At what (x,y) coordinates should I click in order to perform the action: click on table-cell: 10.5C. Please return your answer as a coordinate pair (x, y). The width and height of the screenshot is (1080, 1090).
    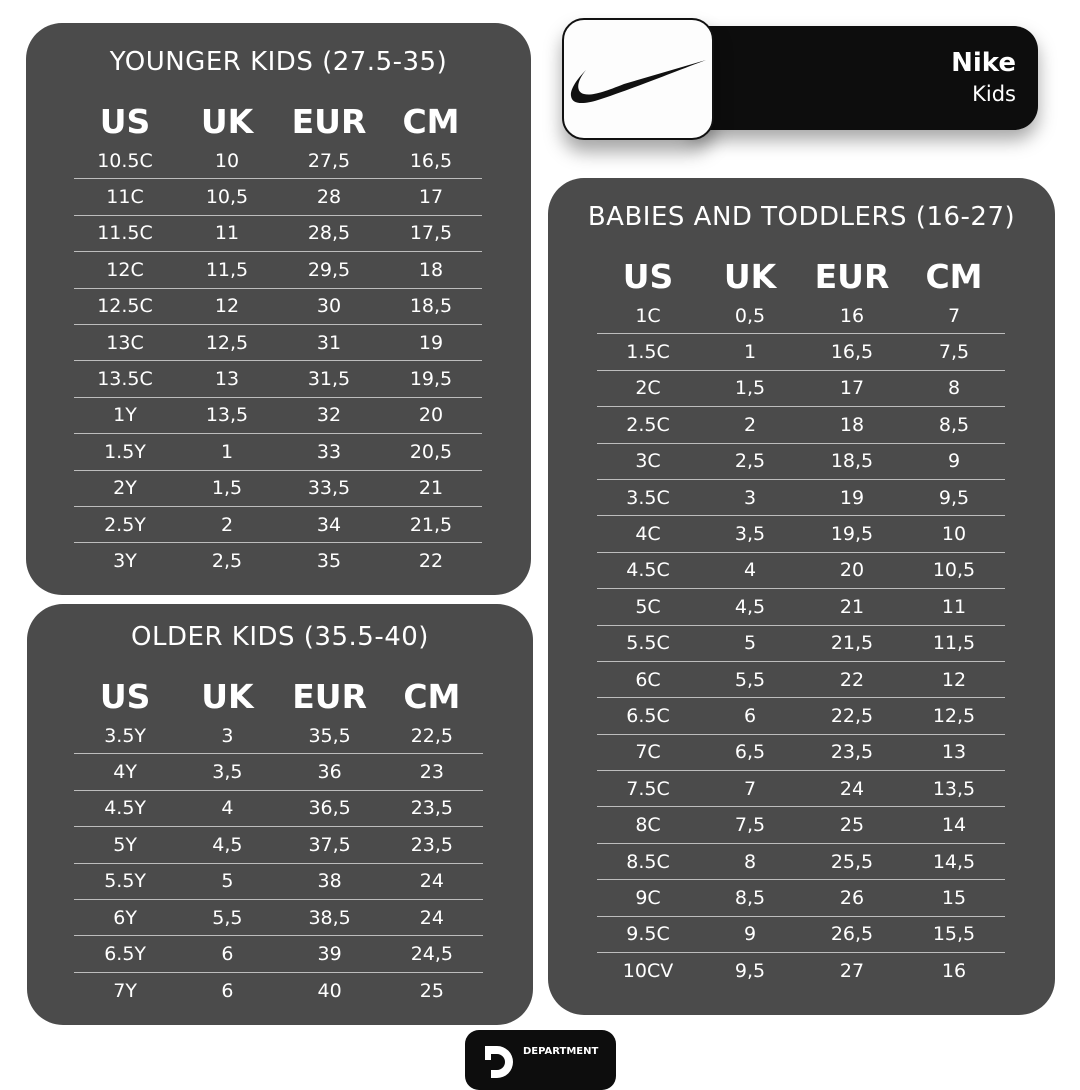
    Looking at the image, I should click on (125, 160).